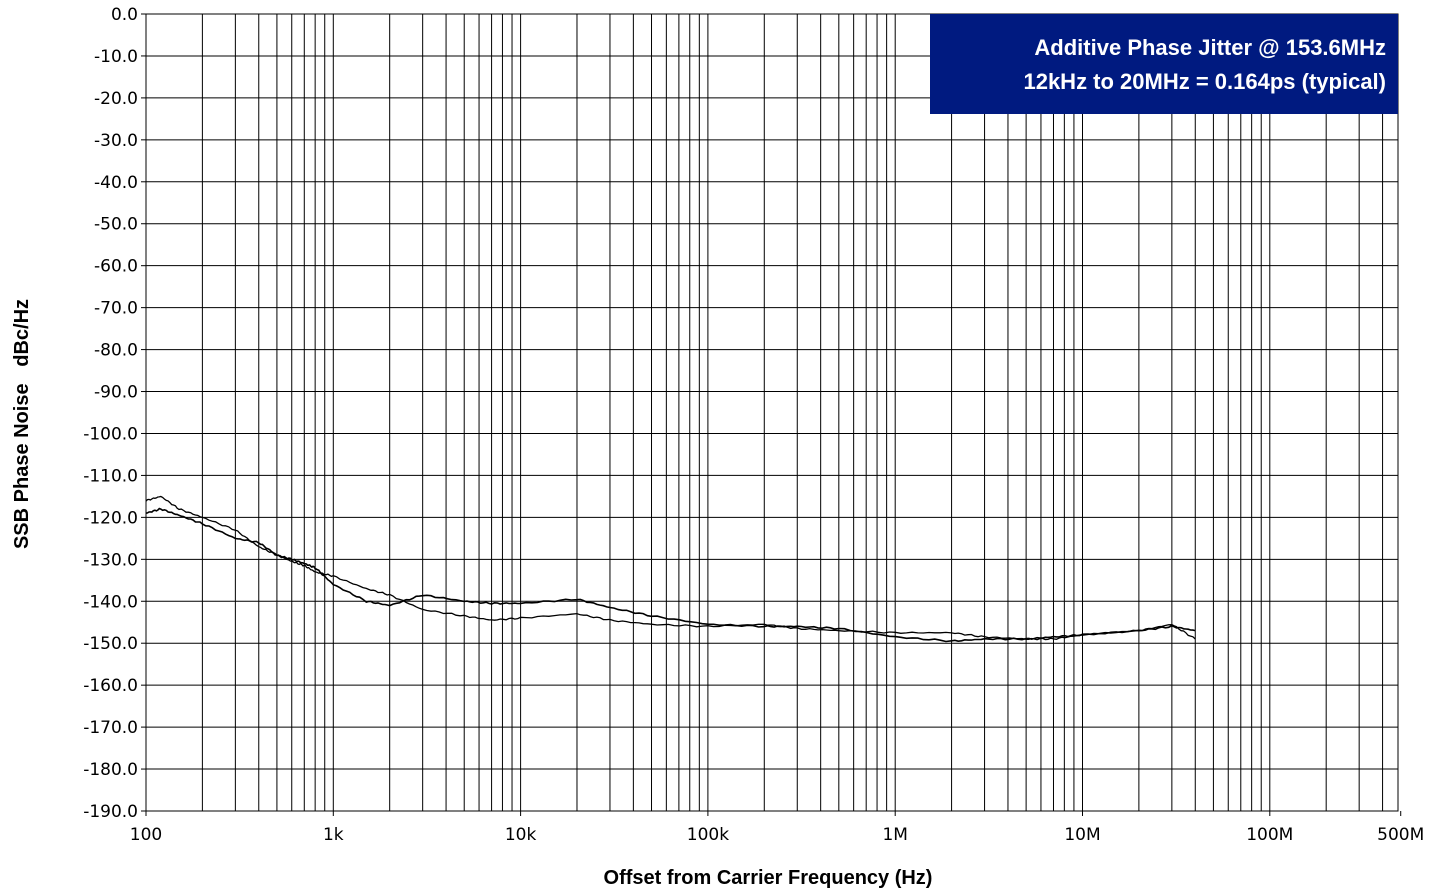  What do you see at coordinates (1269, 835) in the screenshot?
I see `x-tick-label: 100M` at bounding box center [1269, 835].